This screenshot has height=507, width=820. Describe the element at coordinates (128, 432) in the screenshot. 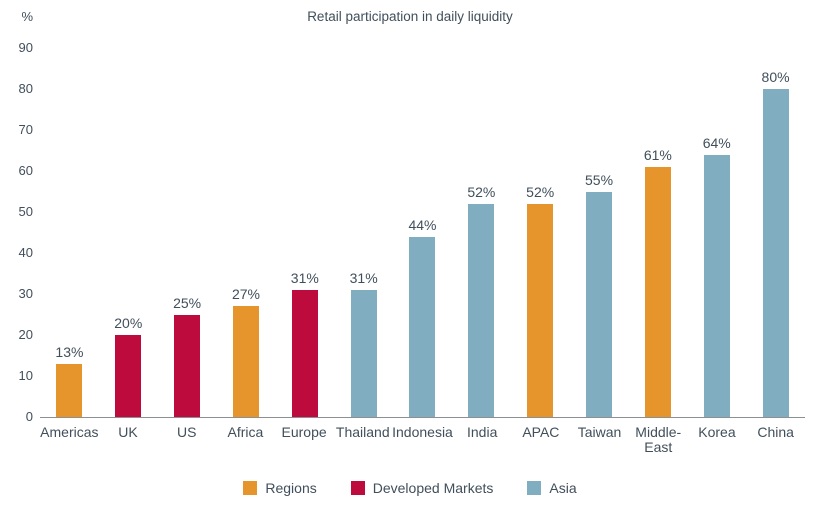

I see `x-axis-category-label: UK` at that location.